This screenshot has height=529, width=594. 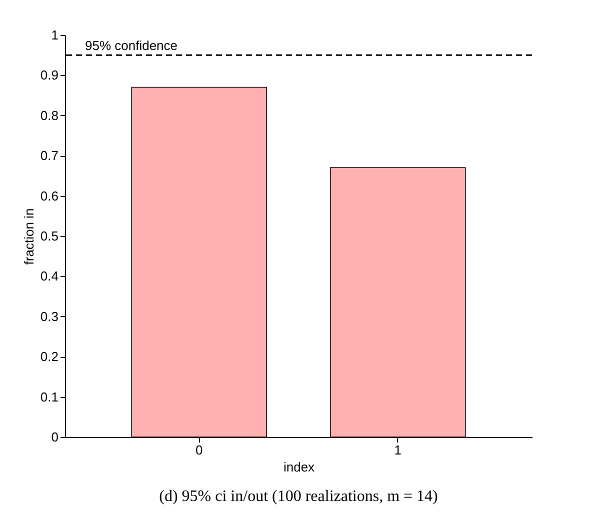 What do you see at coordinates (54, 437) in the screenshot?
I see `y-tick-label: 0` at bounding box center [54, 437].